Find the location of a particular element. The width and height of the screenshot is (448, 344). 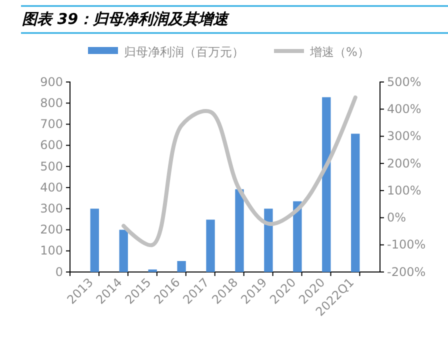

y-tick-label: 100 is located at coordinates (51, 251).